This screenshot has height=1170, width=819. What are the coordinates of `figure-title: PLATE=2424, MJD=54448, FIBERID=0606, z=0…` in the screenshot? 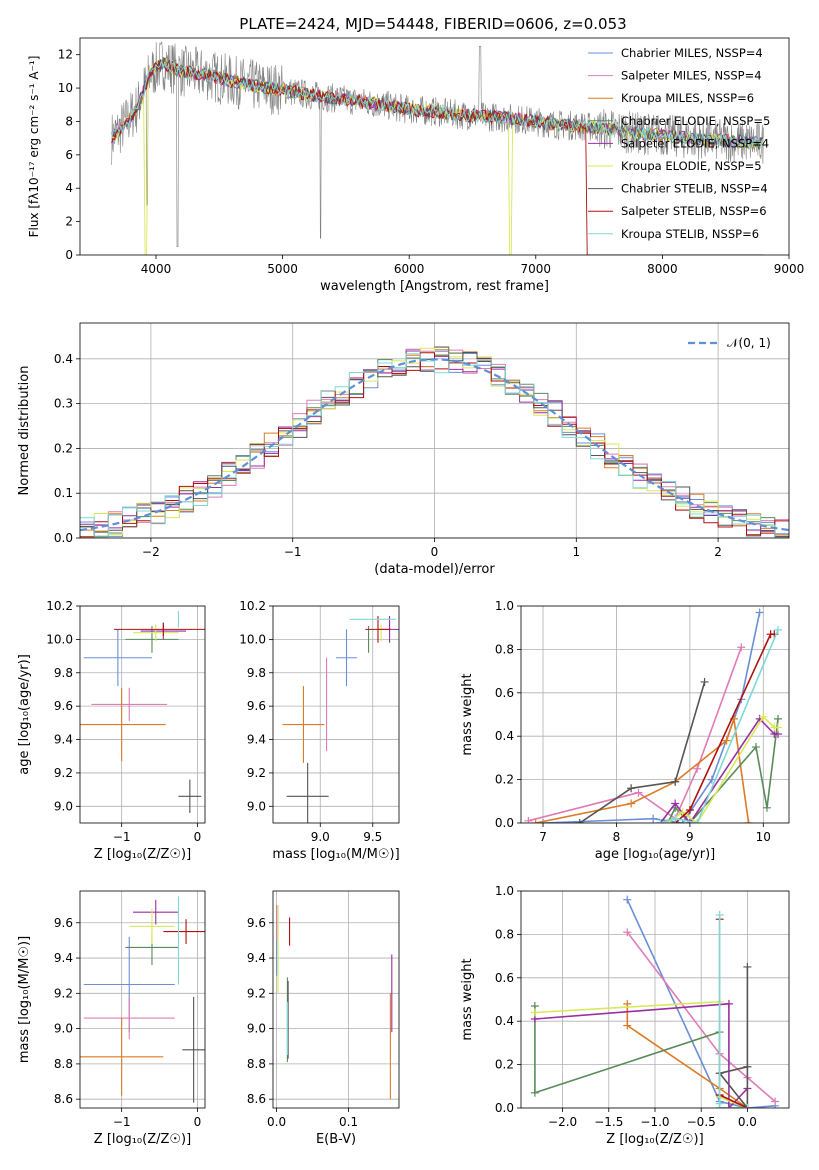 It's located at (432, 24).